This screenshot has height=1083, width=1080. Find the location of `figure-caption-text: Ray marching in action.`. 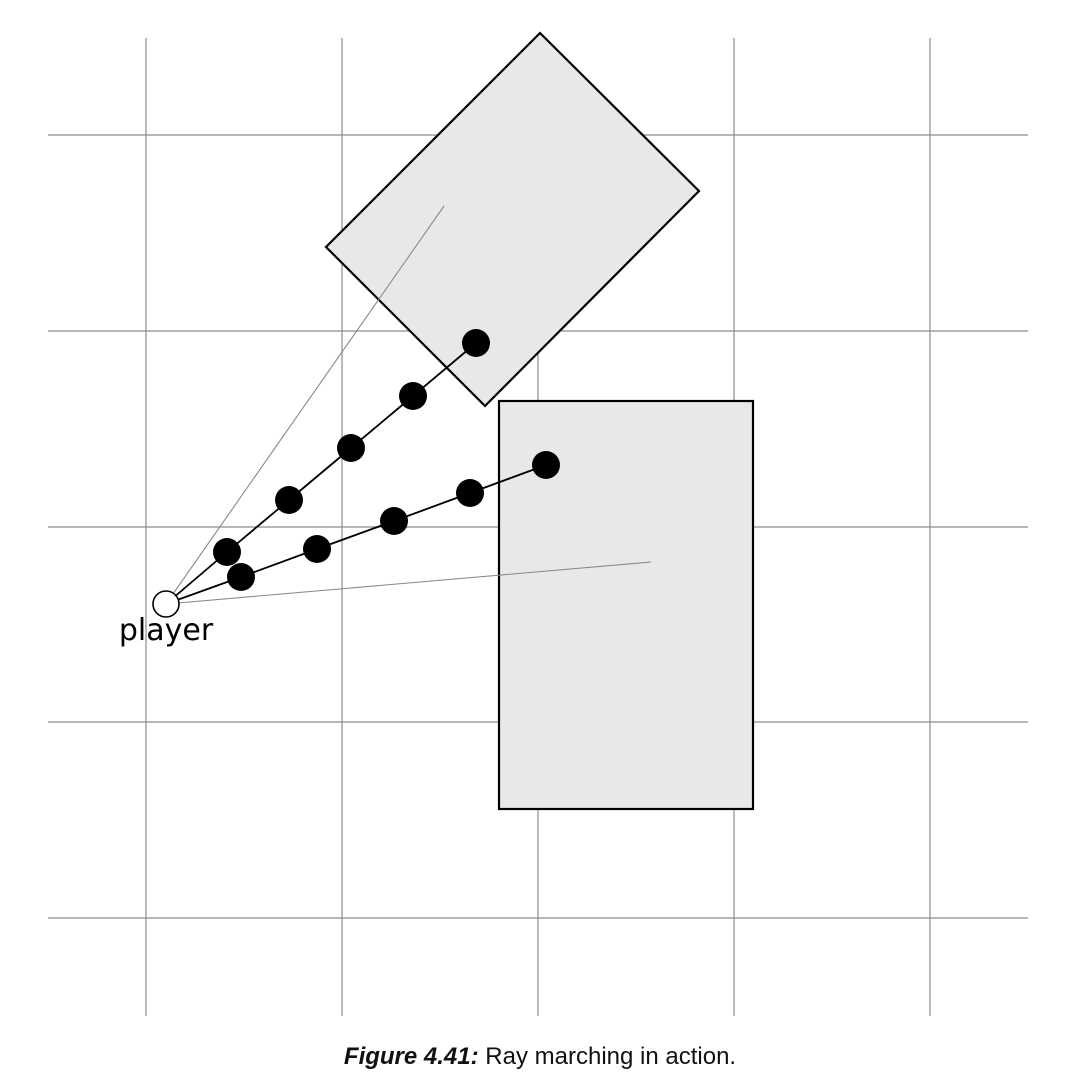

figure-caption-text: Ray marching in action. is located at coordinates (611, 1056).